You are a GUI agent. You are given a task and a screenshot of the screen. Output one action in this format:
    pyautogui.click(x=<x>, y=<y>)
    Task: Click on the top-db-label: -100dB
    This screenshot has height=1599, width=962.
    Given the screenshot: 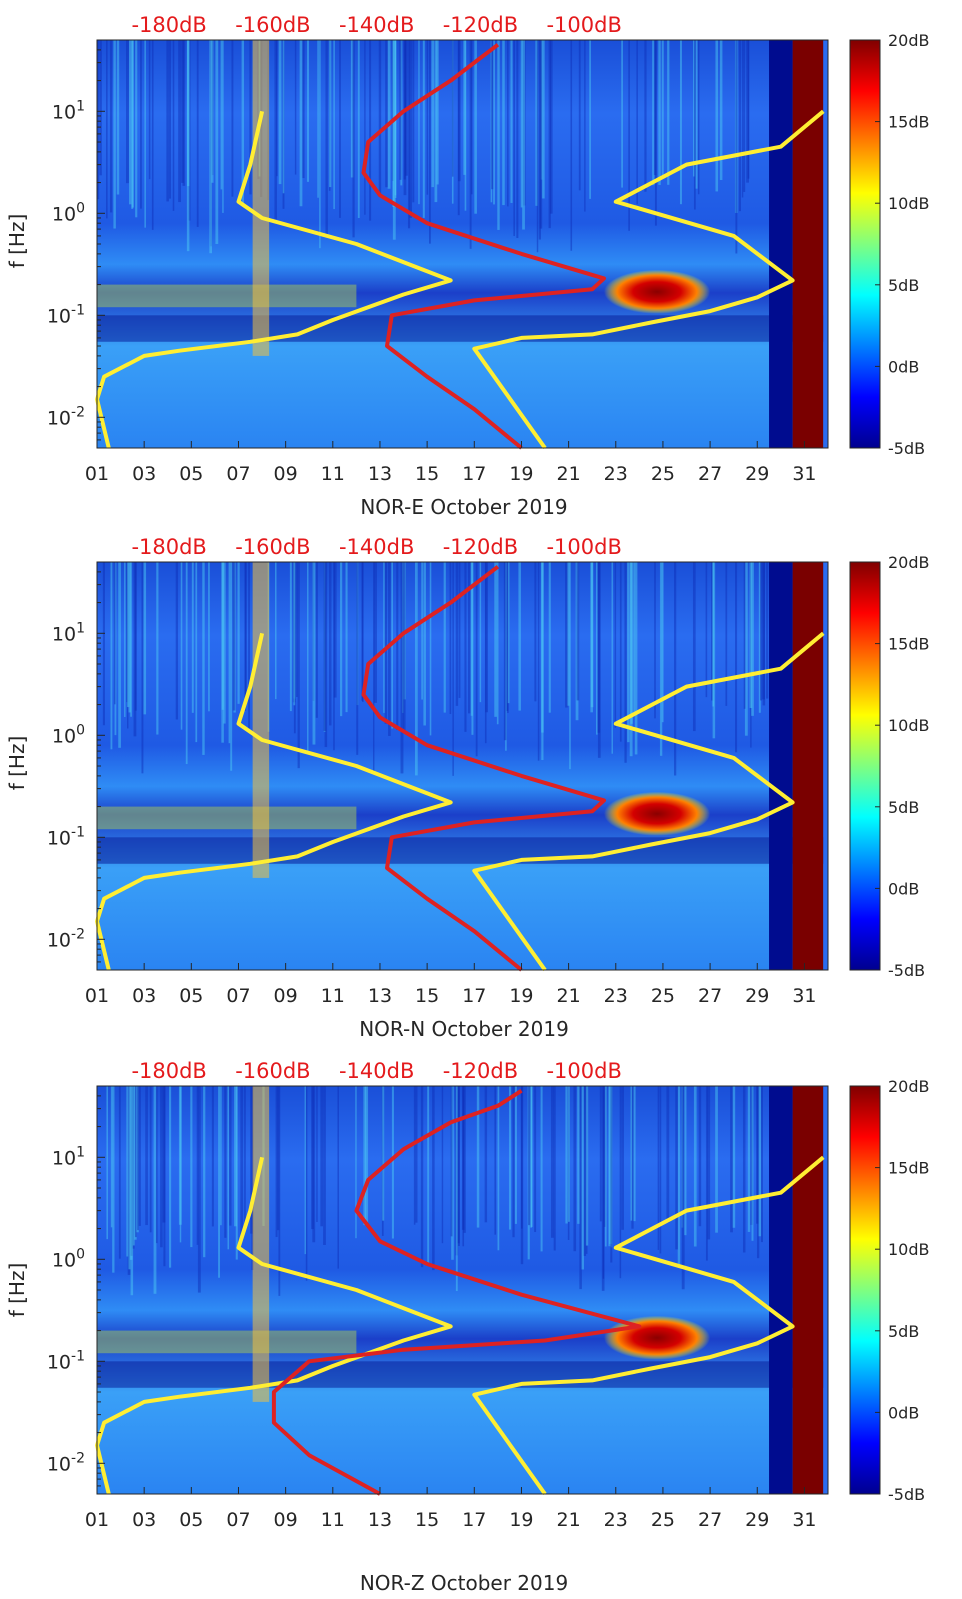 What is the action you would take?
    pyautogui.click(x=583, y=547)
    